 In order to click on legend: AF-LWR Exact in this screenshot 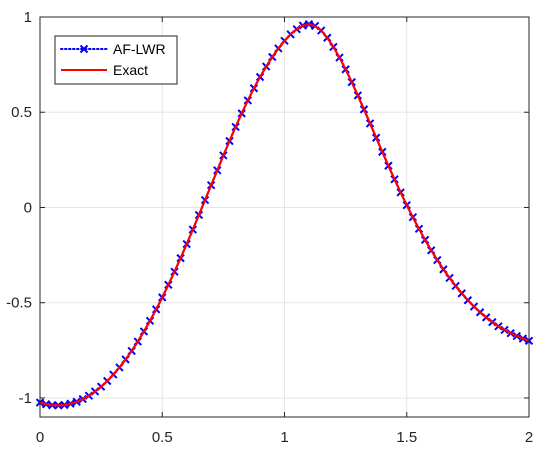, I will do `click(116, 60)`.